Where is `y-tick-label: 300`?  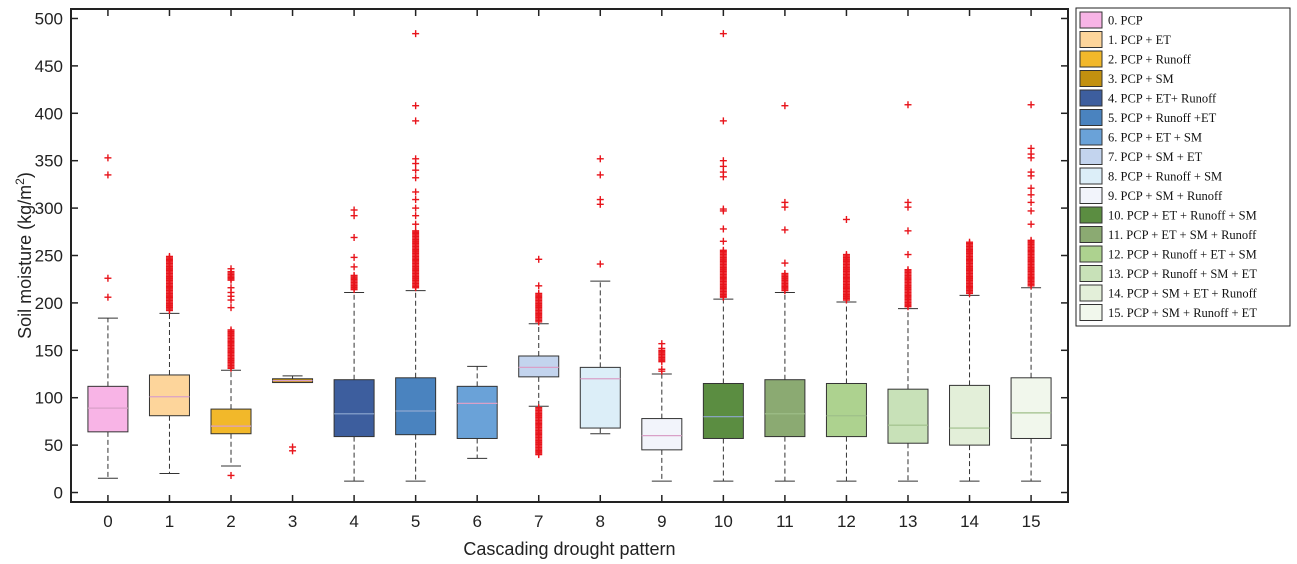 y-tick-label: 300 is located at coordinates (49, 208).